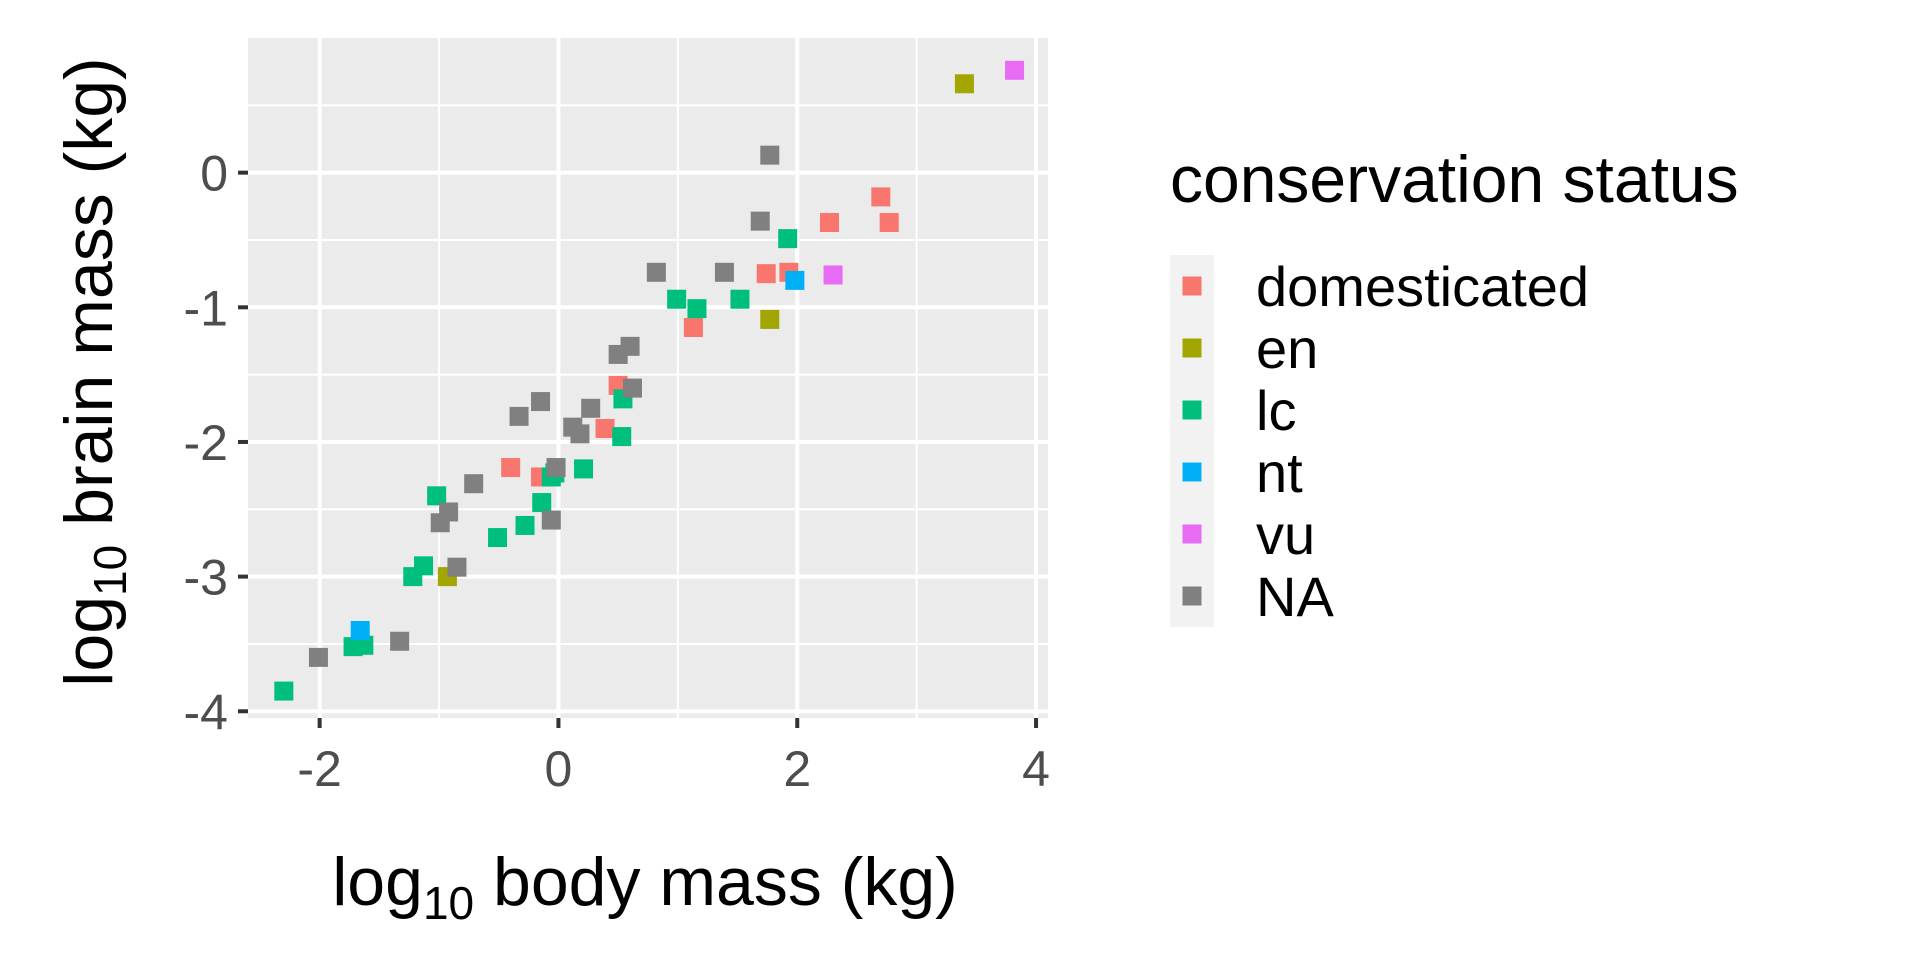 The image size is (1920, 960). I want to click on series-na, so click(544, 406).